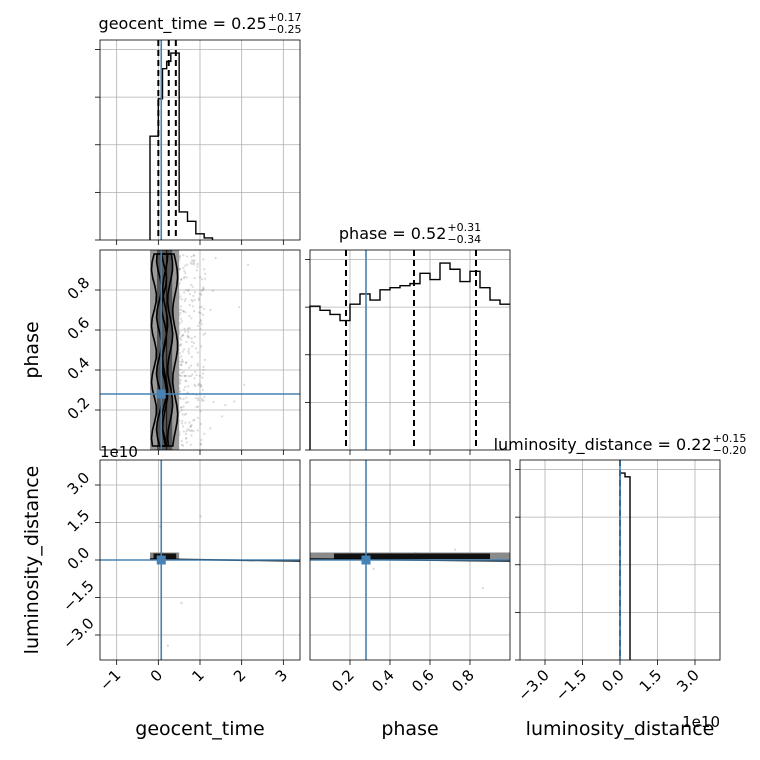 This screenshot has width=760, height=760. I want to click on title-luminosity_distance: luminosity_distance = 0.22 +0.15−0.20, so click(620, 444).